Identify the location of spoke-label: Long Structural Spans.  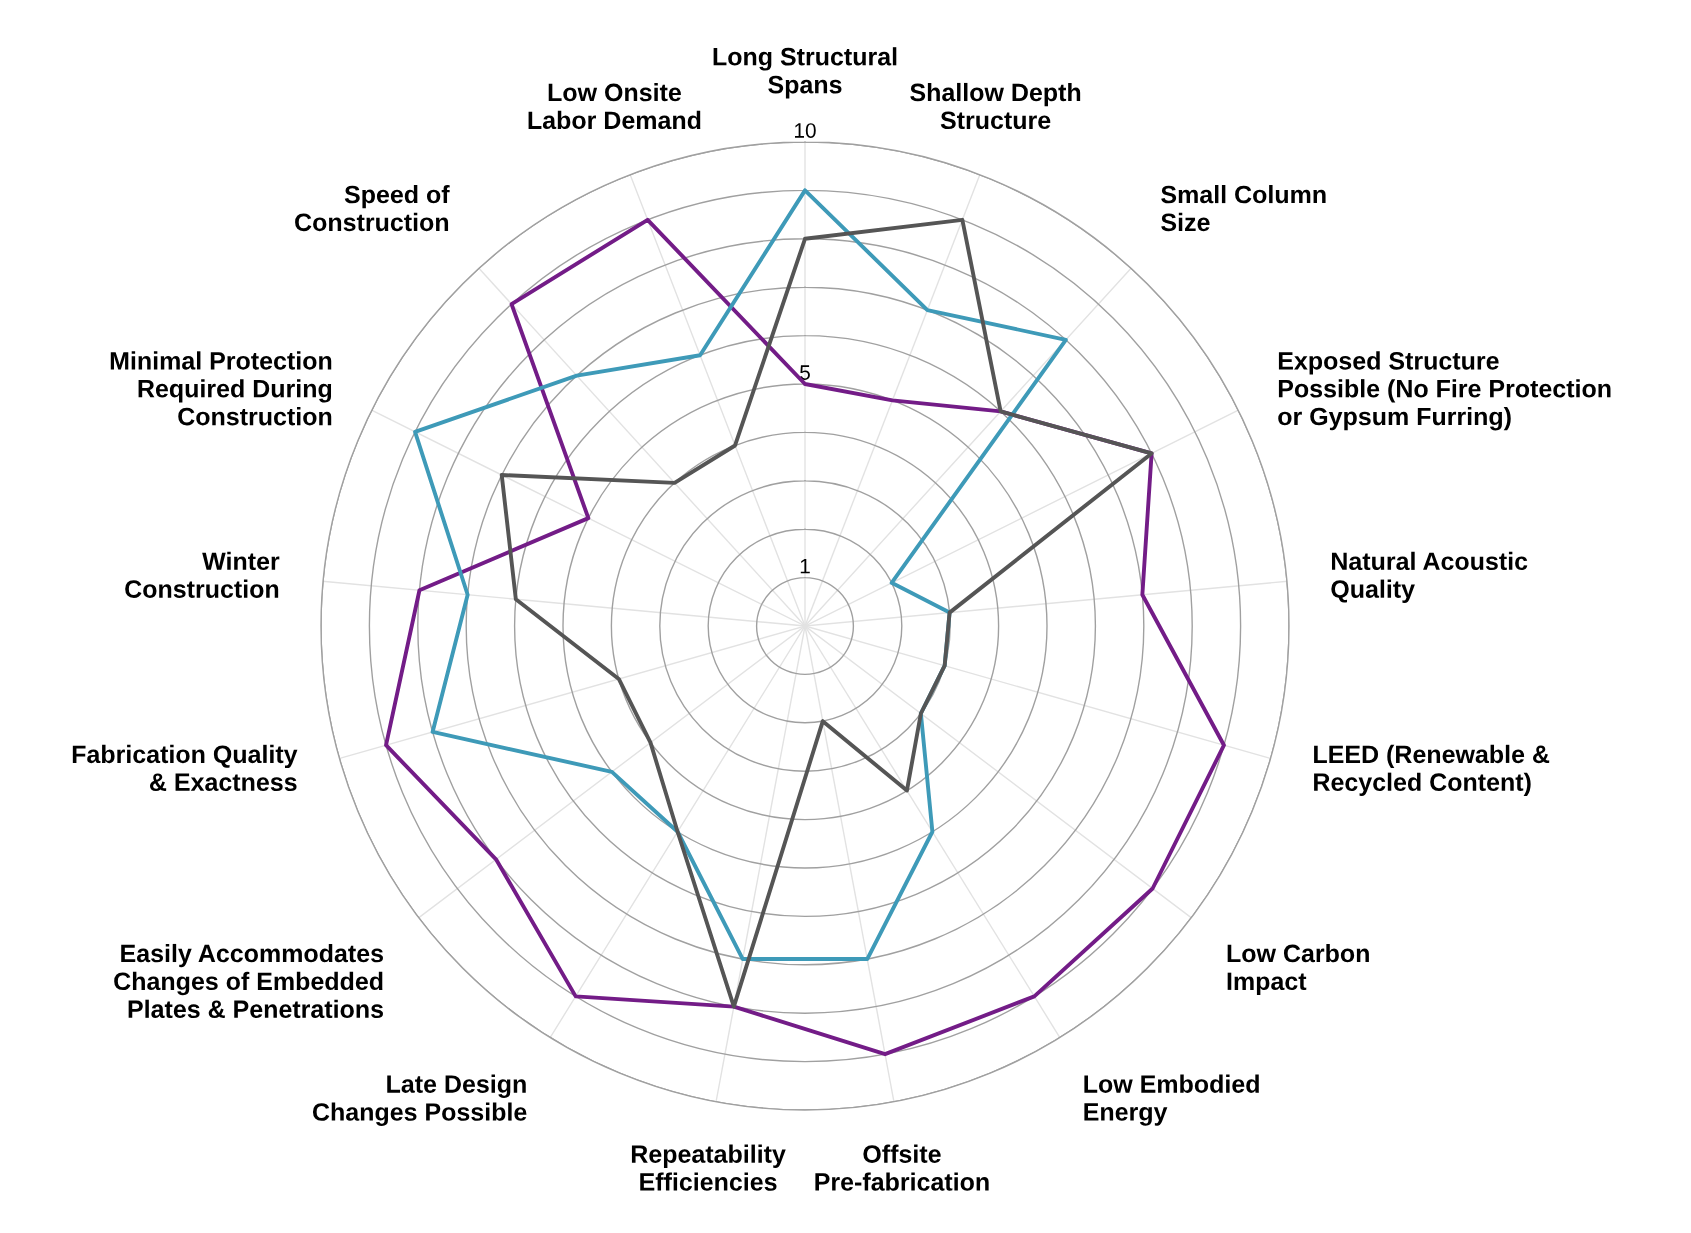
(805, 73).